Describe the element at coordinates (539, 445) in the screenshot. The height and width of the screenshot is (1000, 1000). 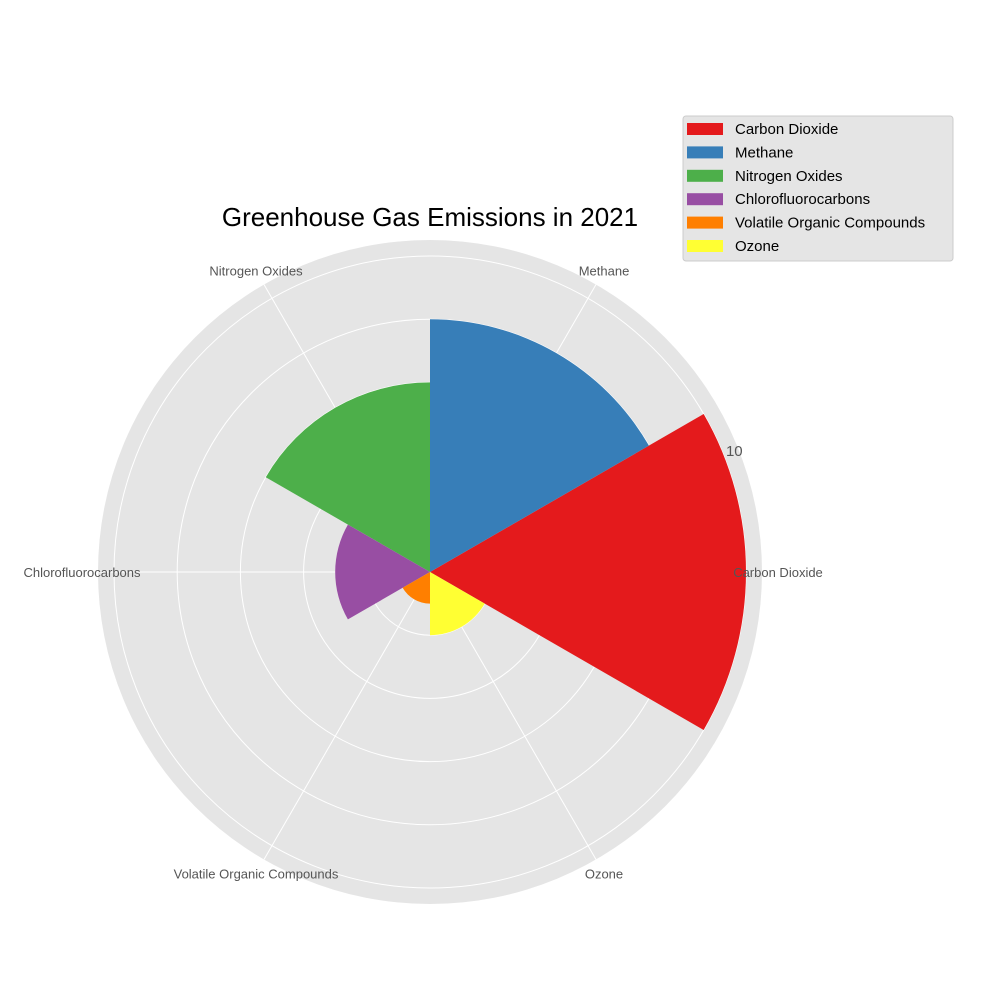
I see `bar-methane` at that location.